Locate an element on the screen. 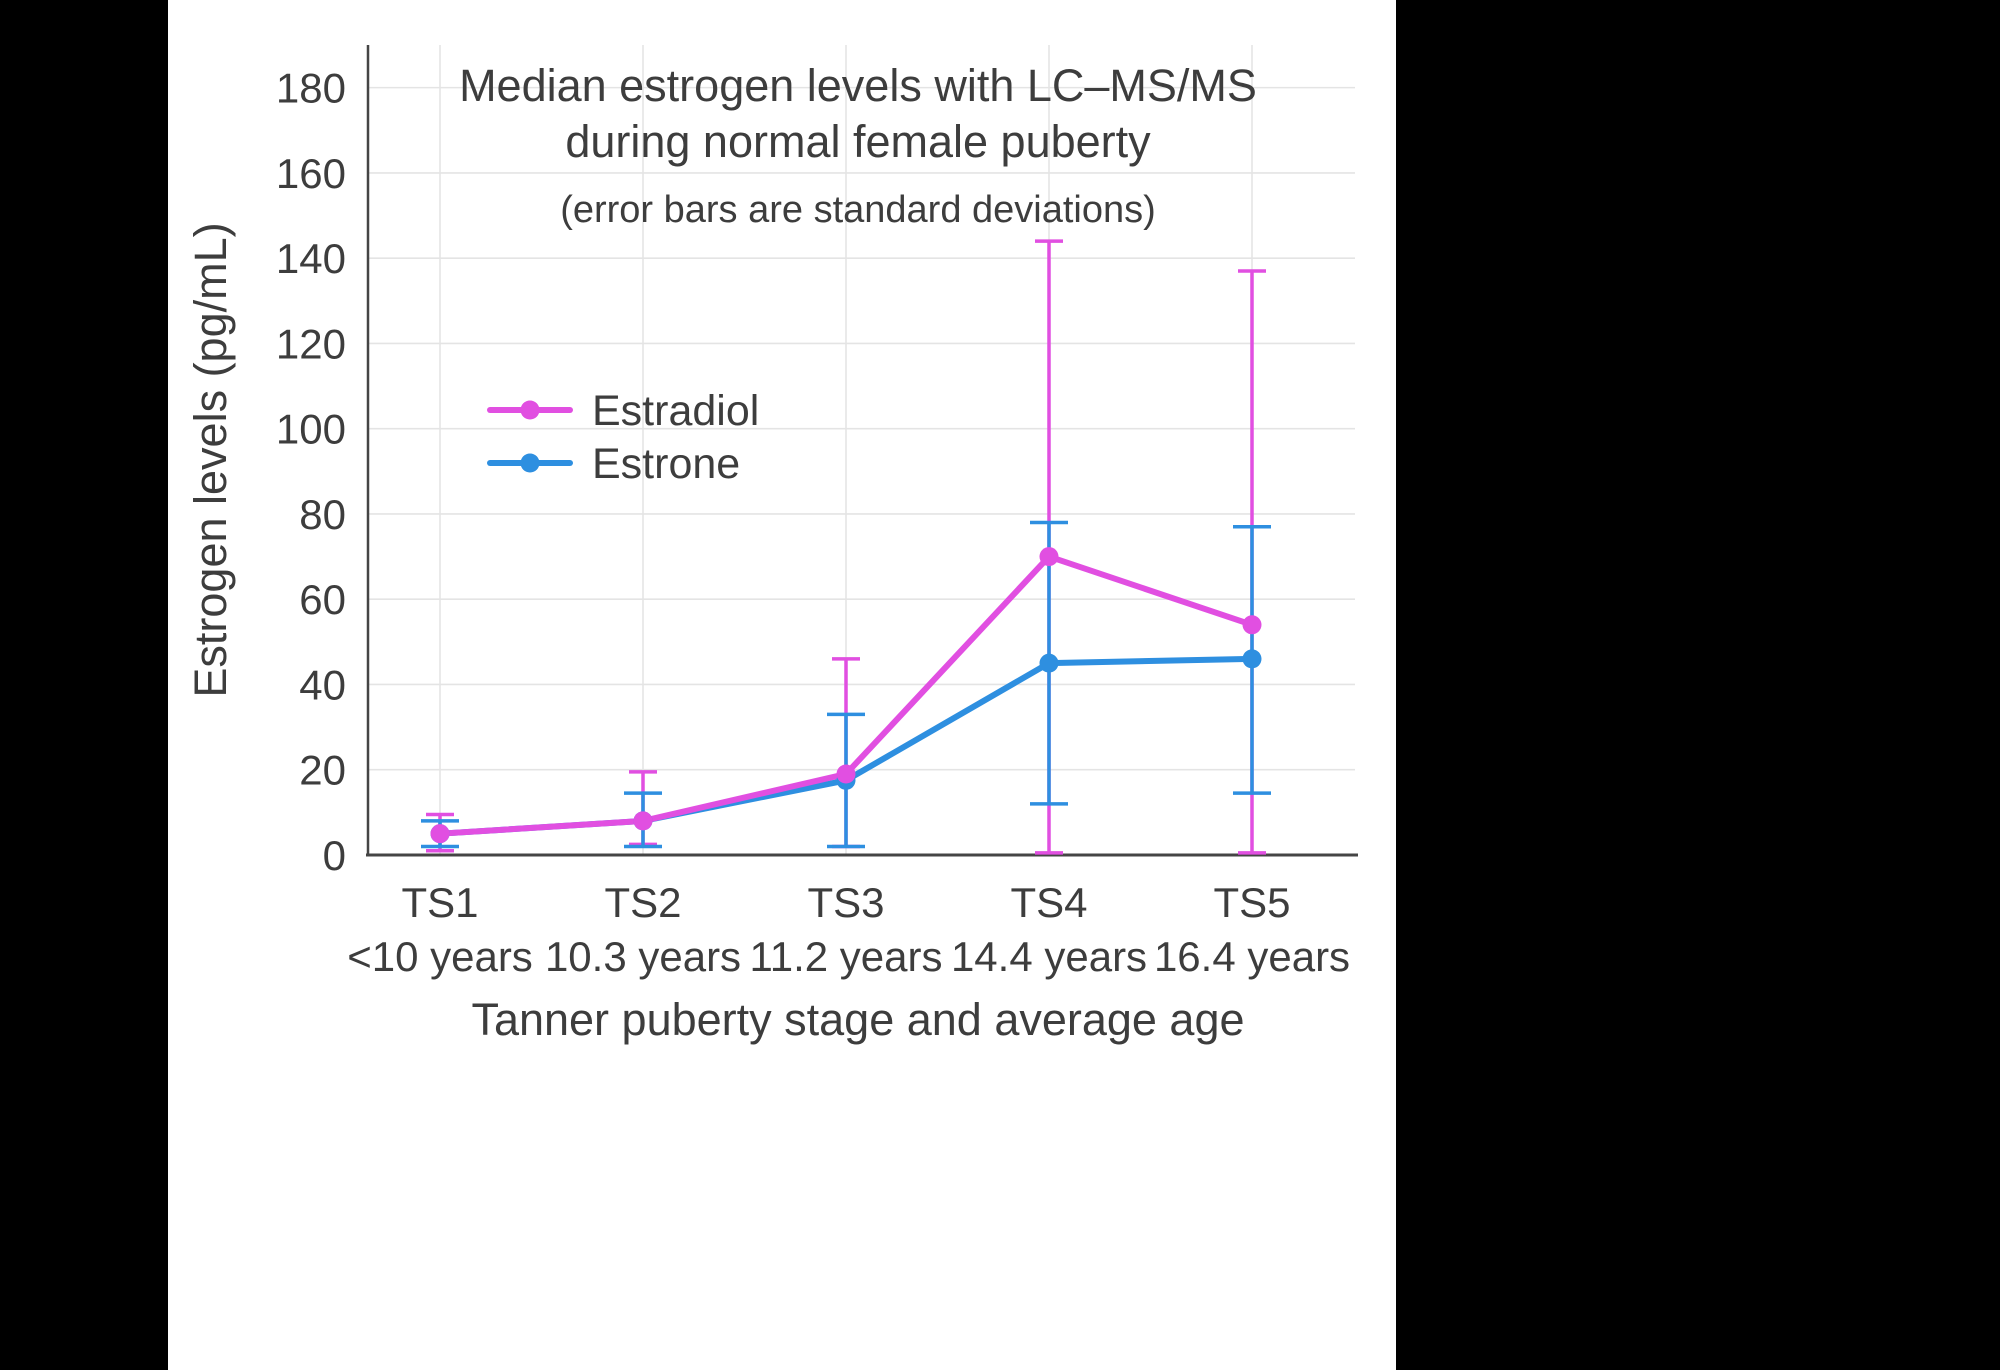  y-axis-title: Estrogen levels (pg/mL) is located at coordinates (210, 459).